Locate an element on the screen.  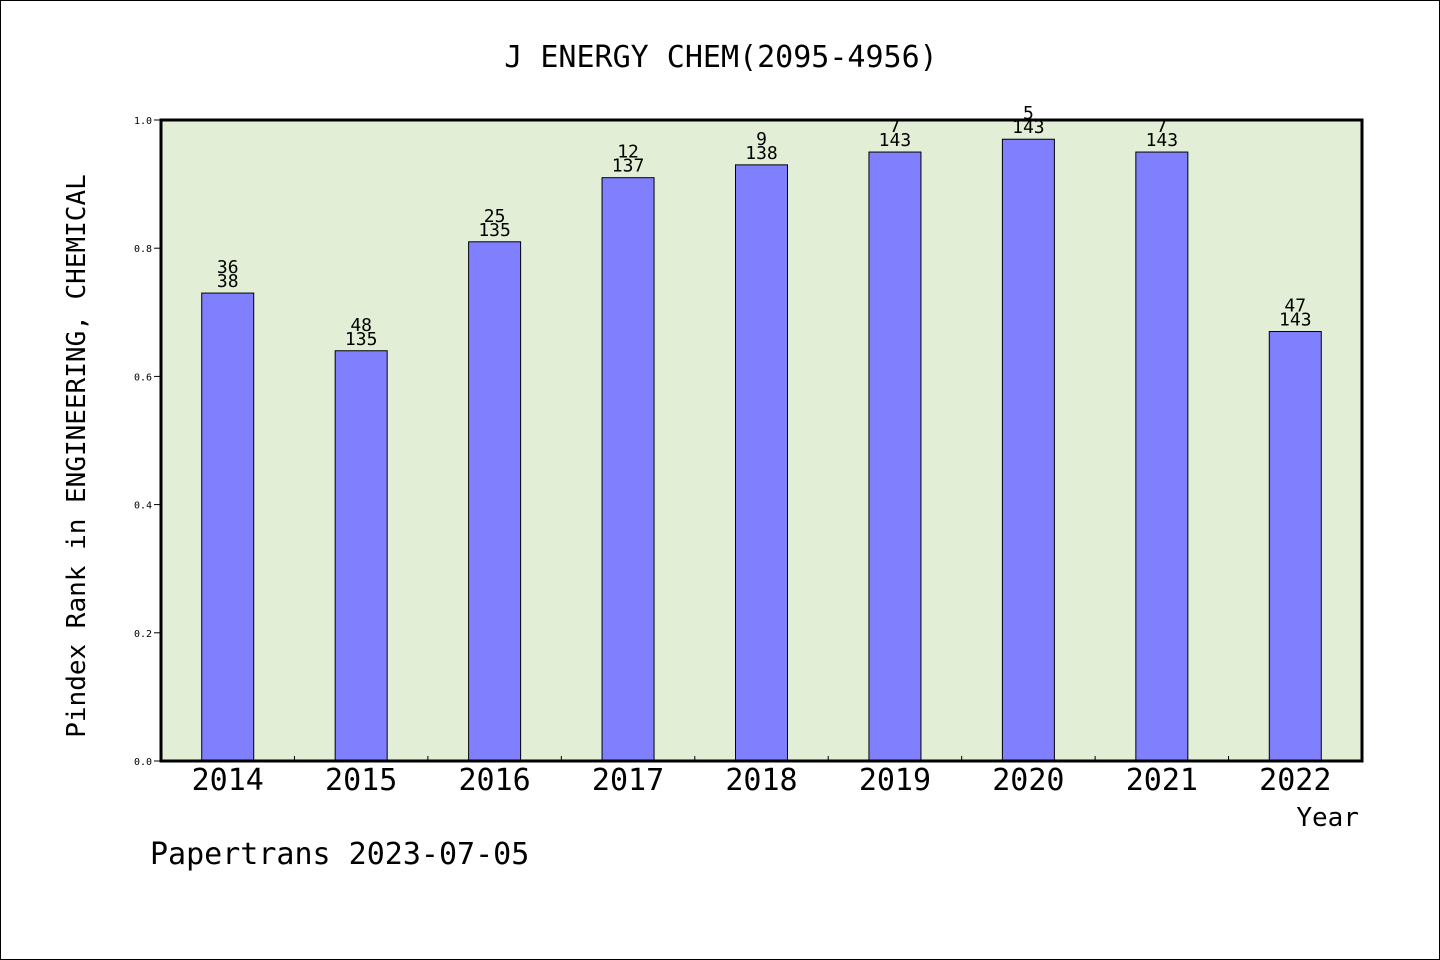
y-axis: 0.0 0.2 0.4 0.6 0.8 1.0 is located at coordinates (147, 442).